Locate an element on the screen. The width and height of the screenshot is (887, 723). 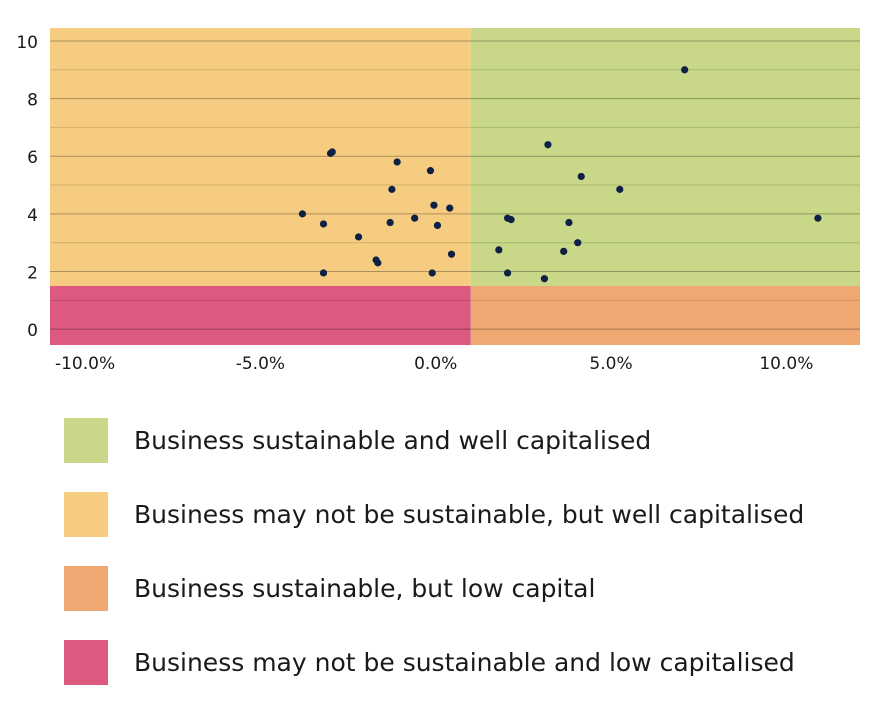
legend-item-sustainable-low-capital: Business sustainable, but low capital is located at coordinates (434, 588).